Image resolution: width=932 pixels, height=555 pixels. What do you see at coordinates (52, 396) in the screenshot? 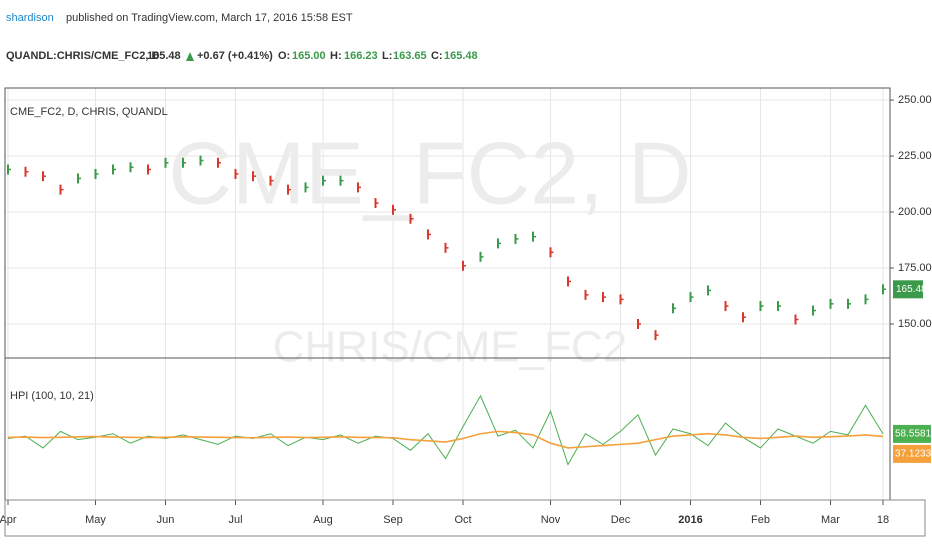
I see `indicator-title: HPI (100, 10, 21)` at bounding box center [52, 396].